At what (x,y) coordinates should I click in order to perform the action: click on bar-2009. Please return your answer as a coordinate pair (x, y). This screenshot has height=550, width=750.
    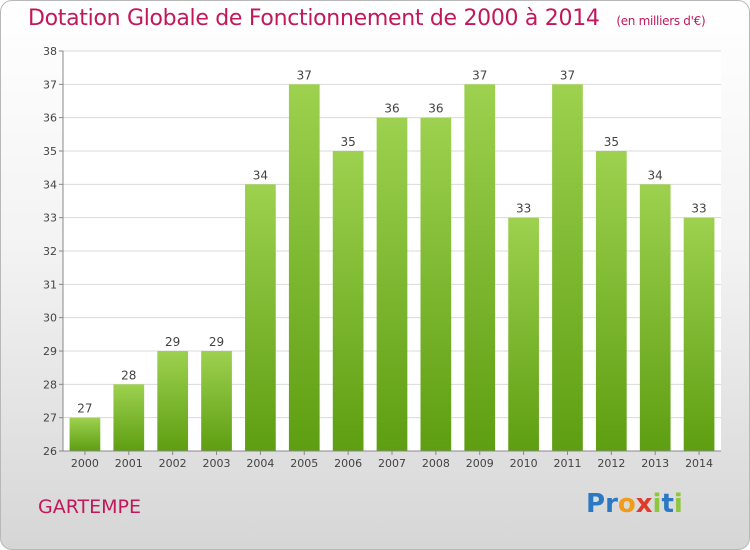
    Looking at the image, I should click on (480, 267).